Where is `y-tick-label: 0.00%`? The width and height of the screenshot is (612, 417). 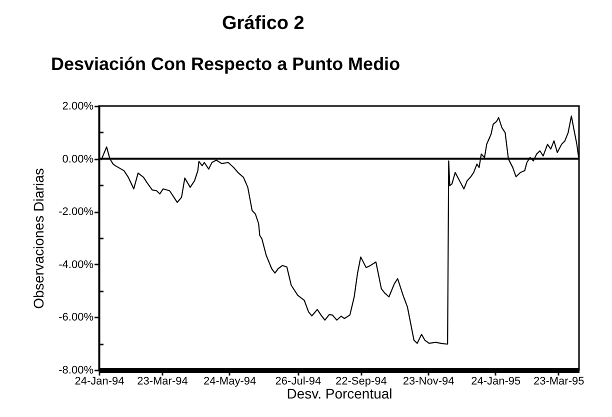
y-tick-label: 0.00% is located at coordinates (78, 159).